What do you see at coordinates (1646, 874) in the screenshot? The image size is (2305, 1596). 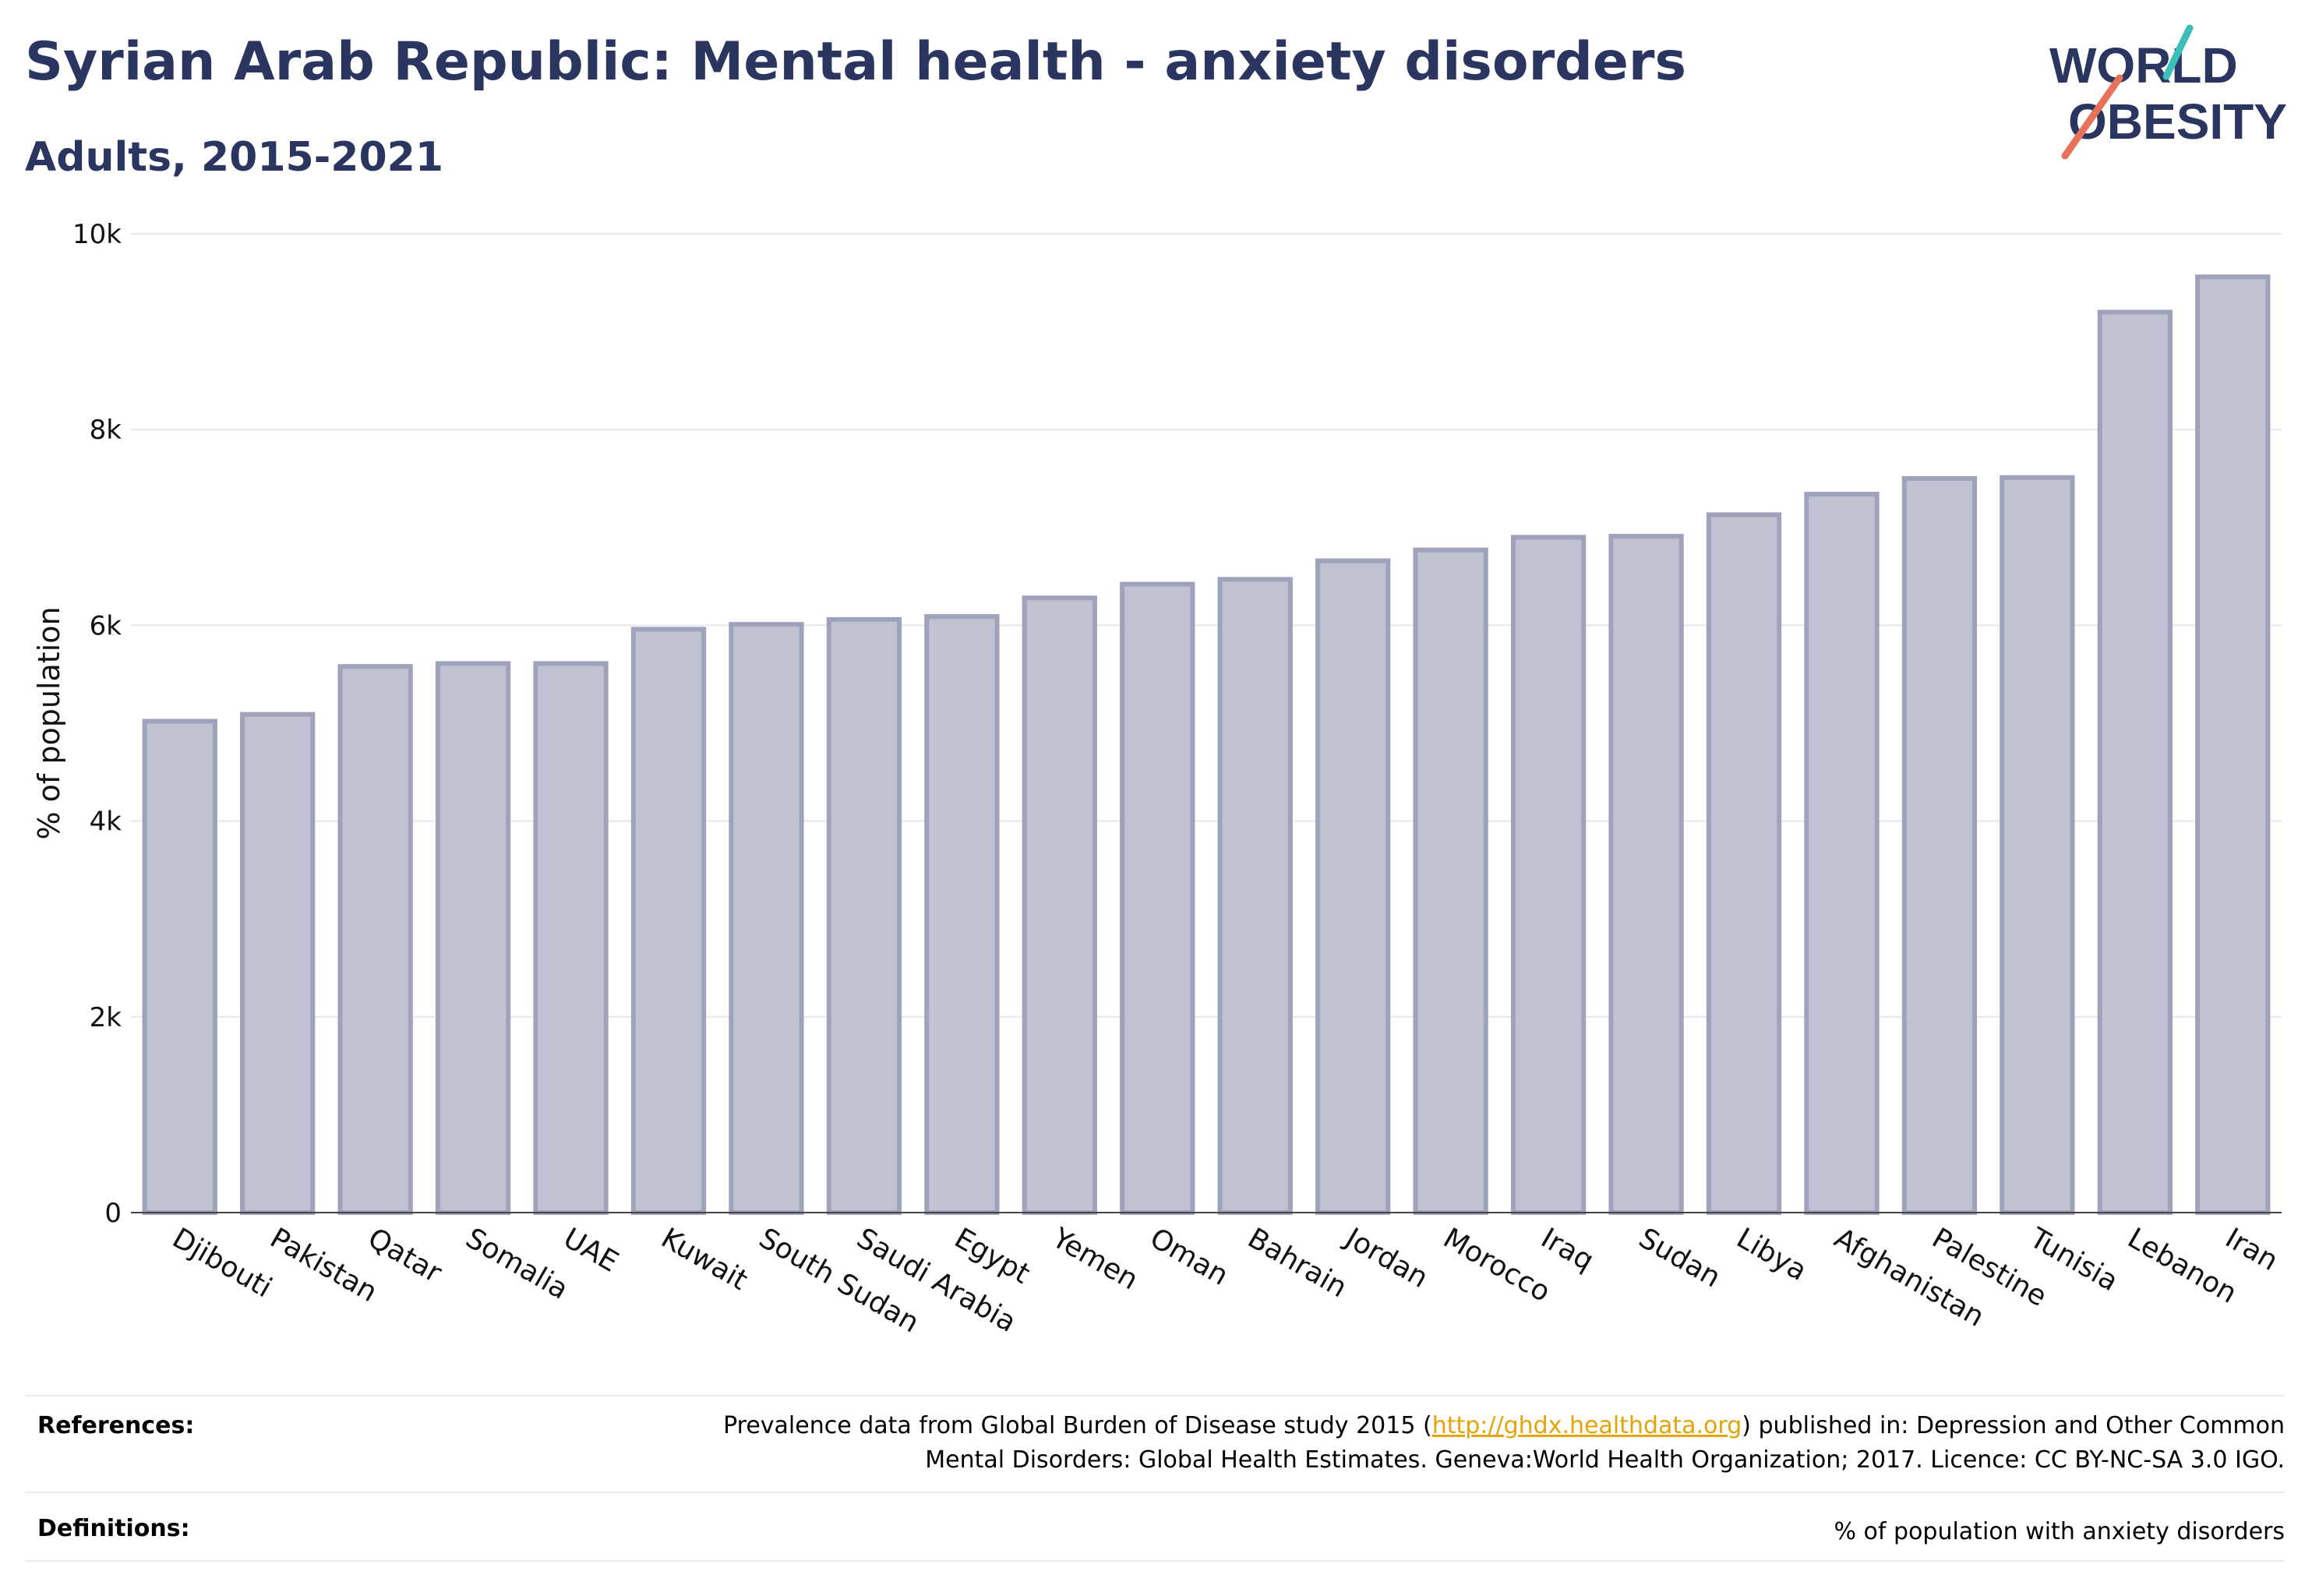 I see `bar-sudan` at bounding box center [1646, 874].